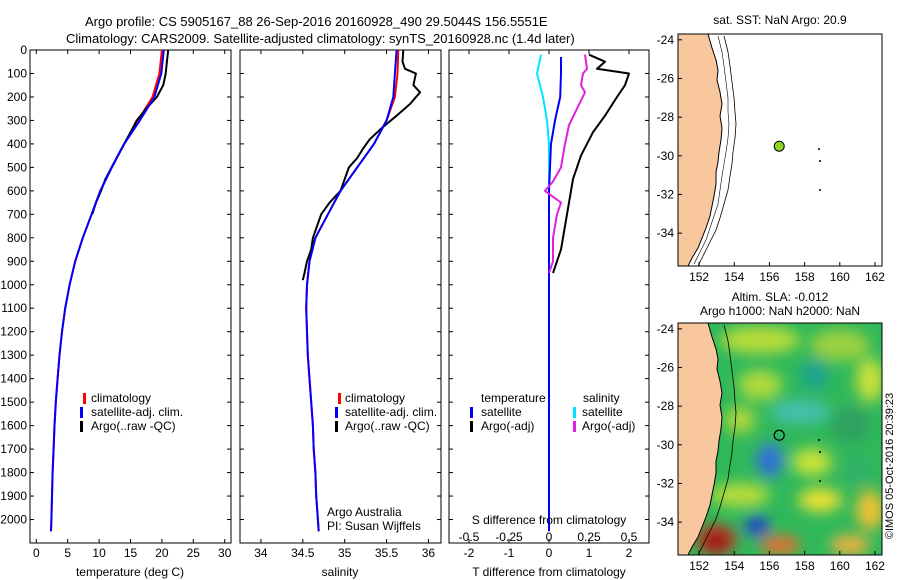 The width and height of the screenshot is (900, 580). I want to click on sla-map-title-line1: Altim. SLA: -0.012, so click(780, 297).